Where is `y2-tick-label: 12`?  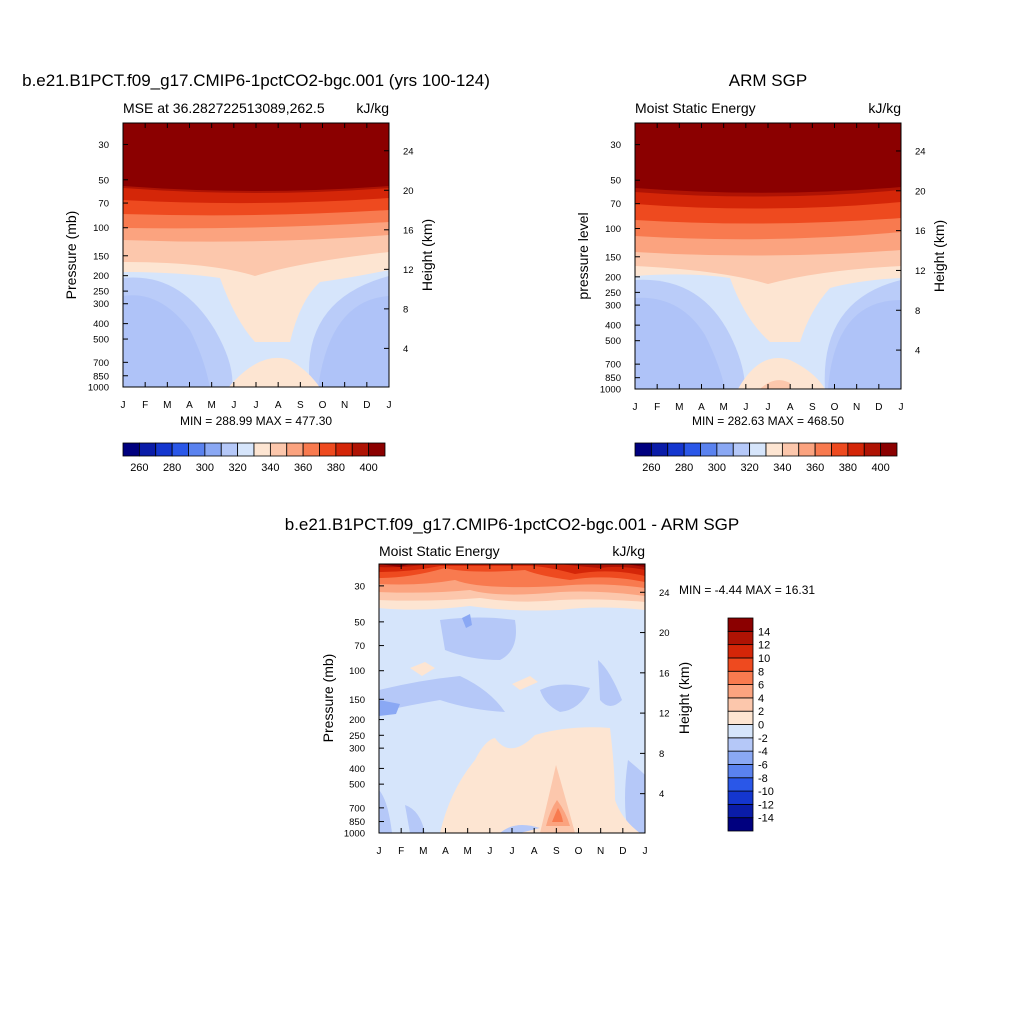
y2-tick-label: 12 is located at coordinates (920, 271).